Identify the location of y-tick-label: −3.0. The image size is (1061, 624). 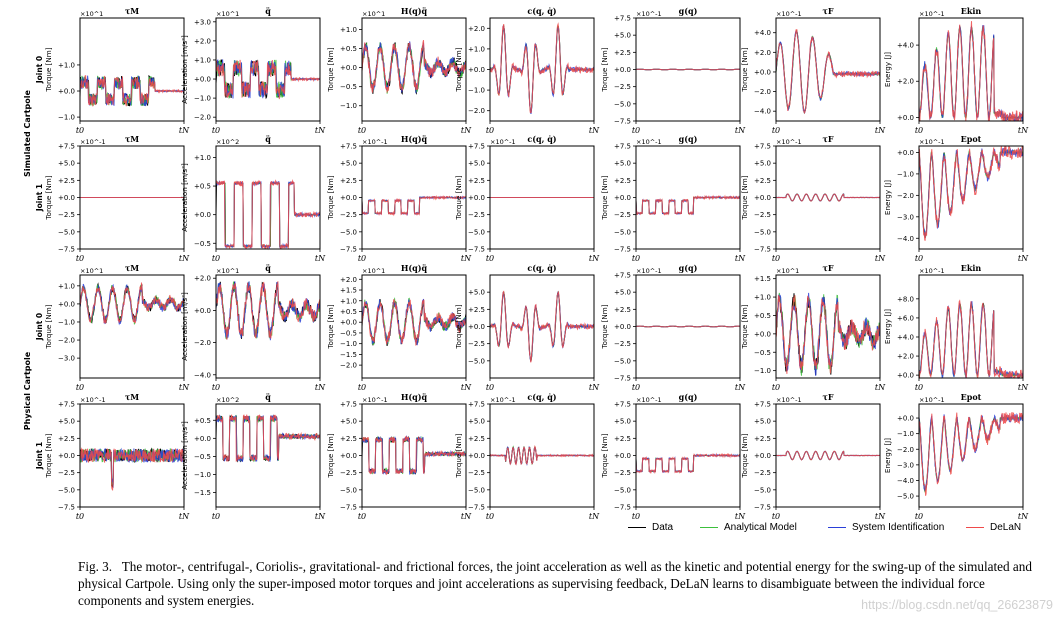
(905, 465).